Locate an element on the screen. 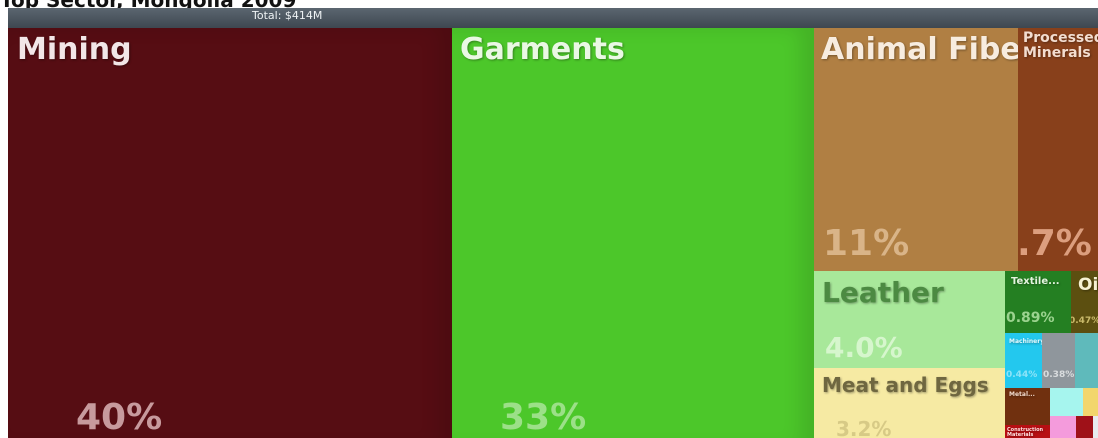  treemap-tile-meat-and-eggs: Meat and Eggs 3.2% is located at coordinates (909, 403).